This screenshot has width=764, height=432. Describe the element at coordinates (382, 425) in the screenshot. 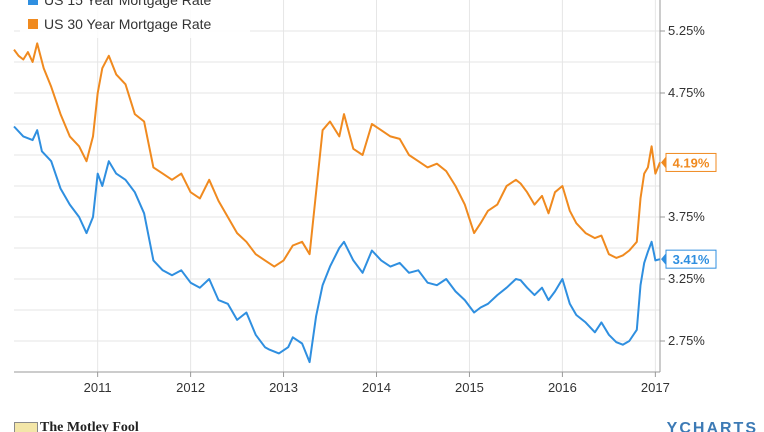

I see `footer: The Motley Fool YCHARTS` at that location.